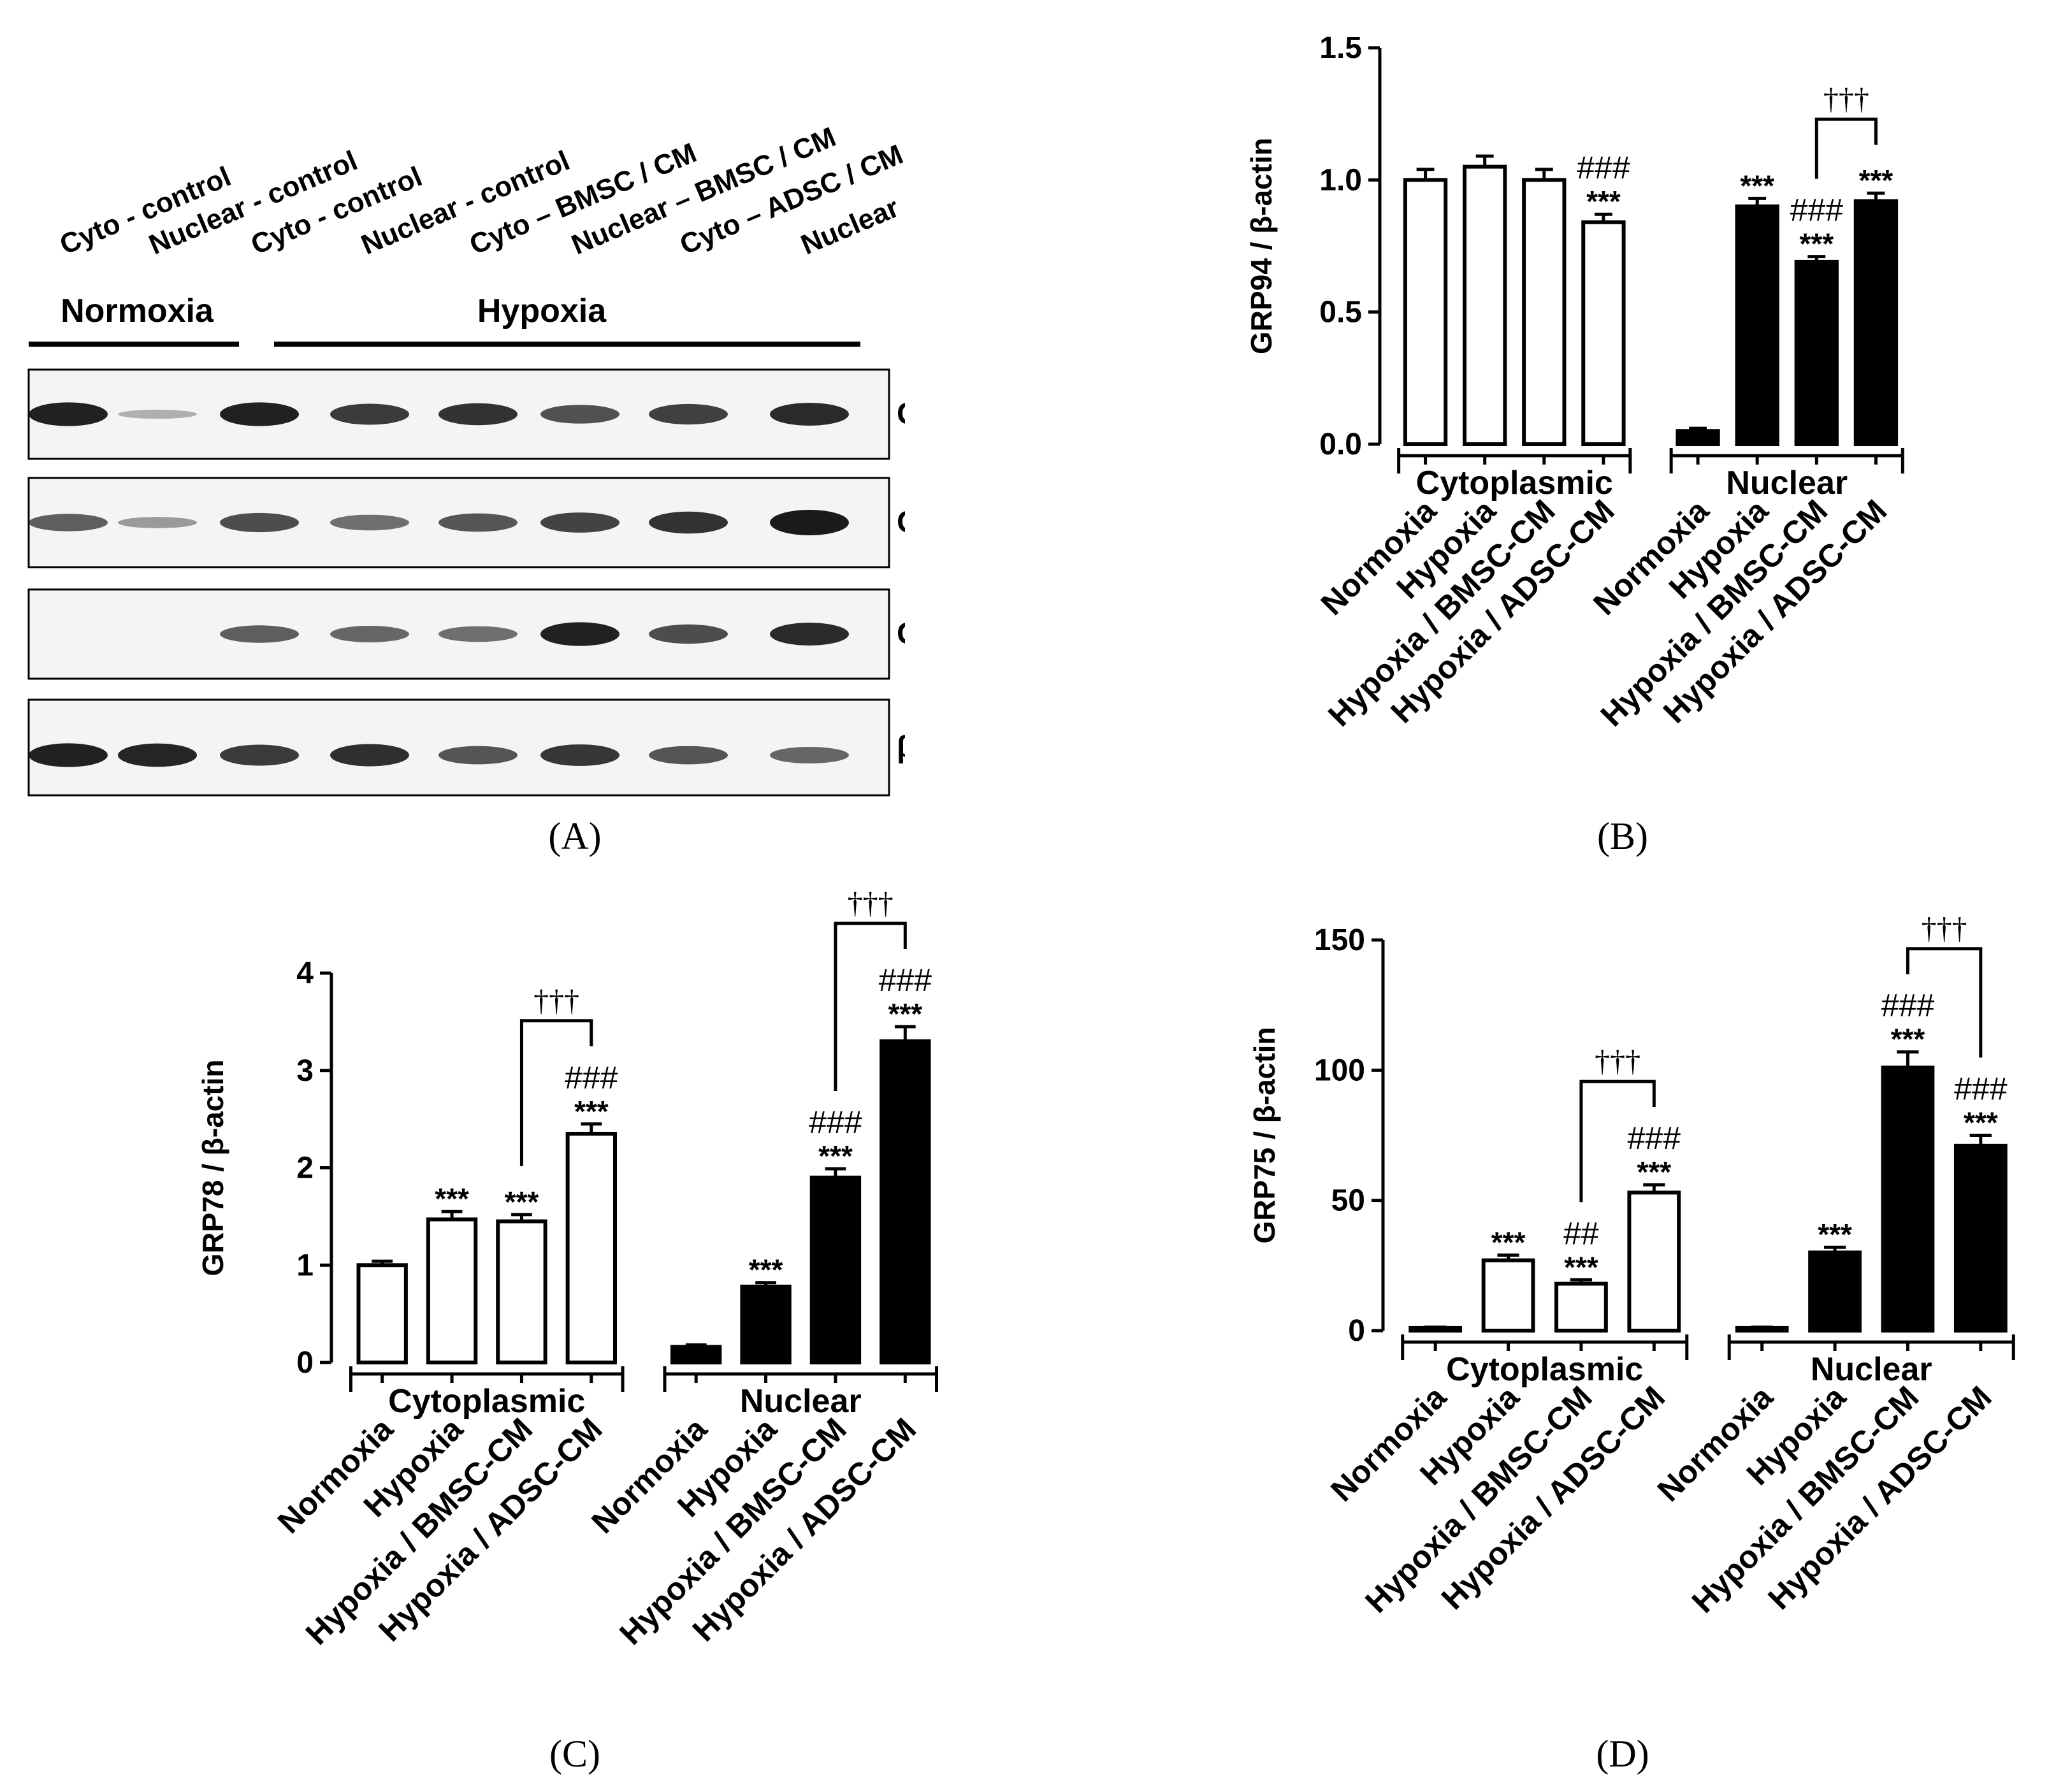  What do you see at coordinates (1261, 246) in the screenshot?
I see `y-axis-label: GRP94 / β-actin` at bounding box center [1261, 246].